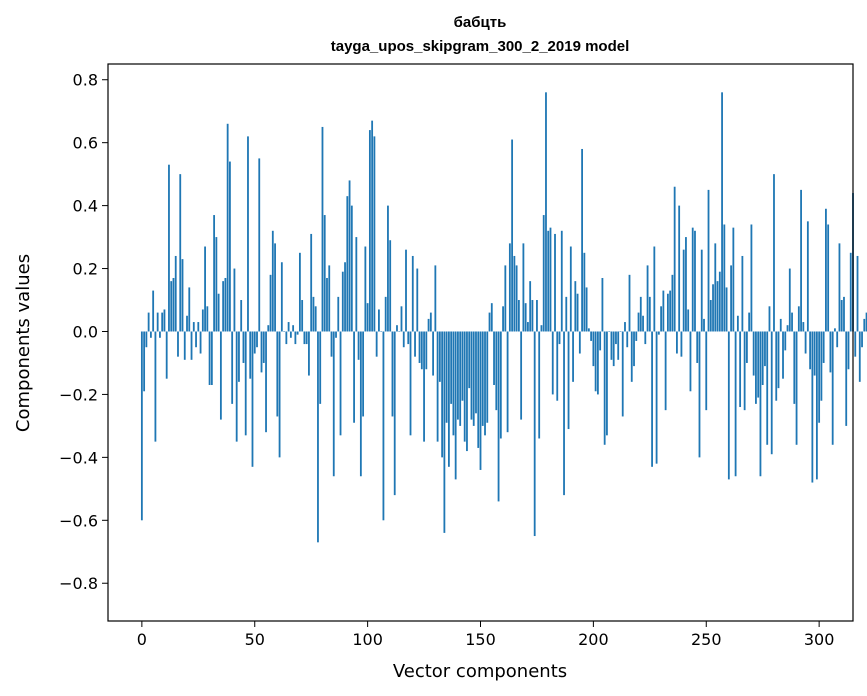 Image resolution: width=867 pixels, height=696 pixels. What do you see at coordinates (23, 343) in the screenshot?
I see `y-axis-label: Components values` at bounding box center [23, 343].